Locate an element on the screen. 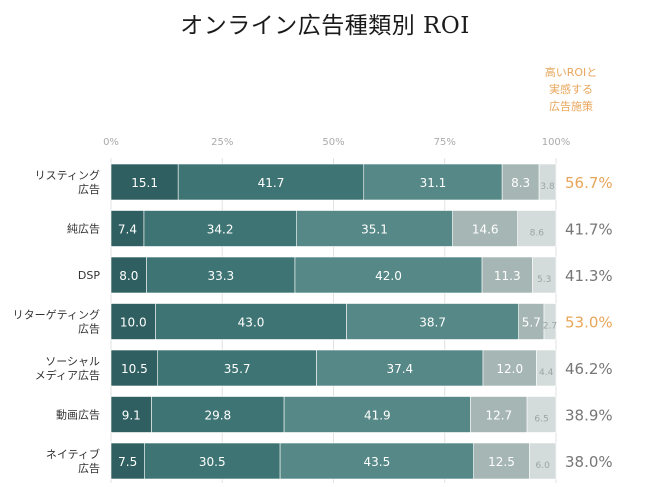 This screenshot has height=487, width=650. segment-value-label: 14.6 is located at coordinates (485, 230).